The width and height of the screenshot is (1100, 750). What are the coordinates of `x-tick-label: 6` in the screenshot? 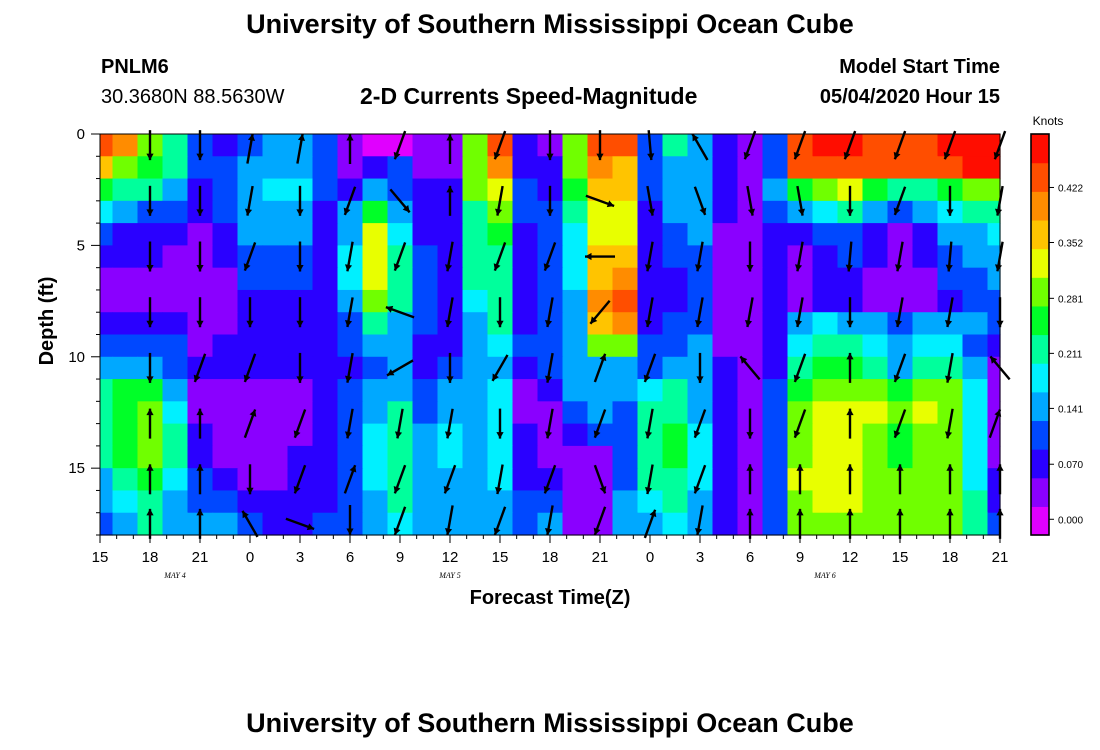 It's located at (350, 557).